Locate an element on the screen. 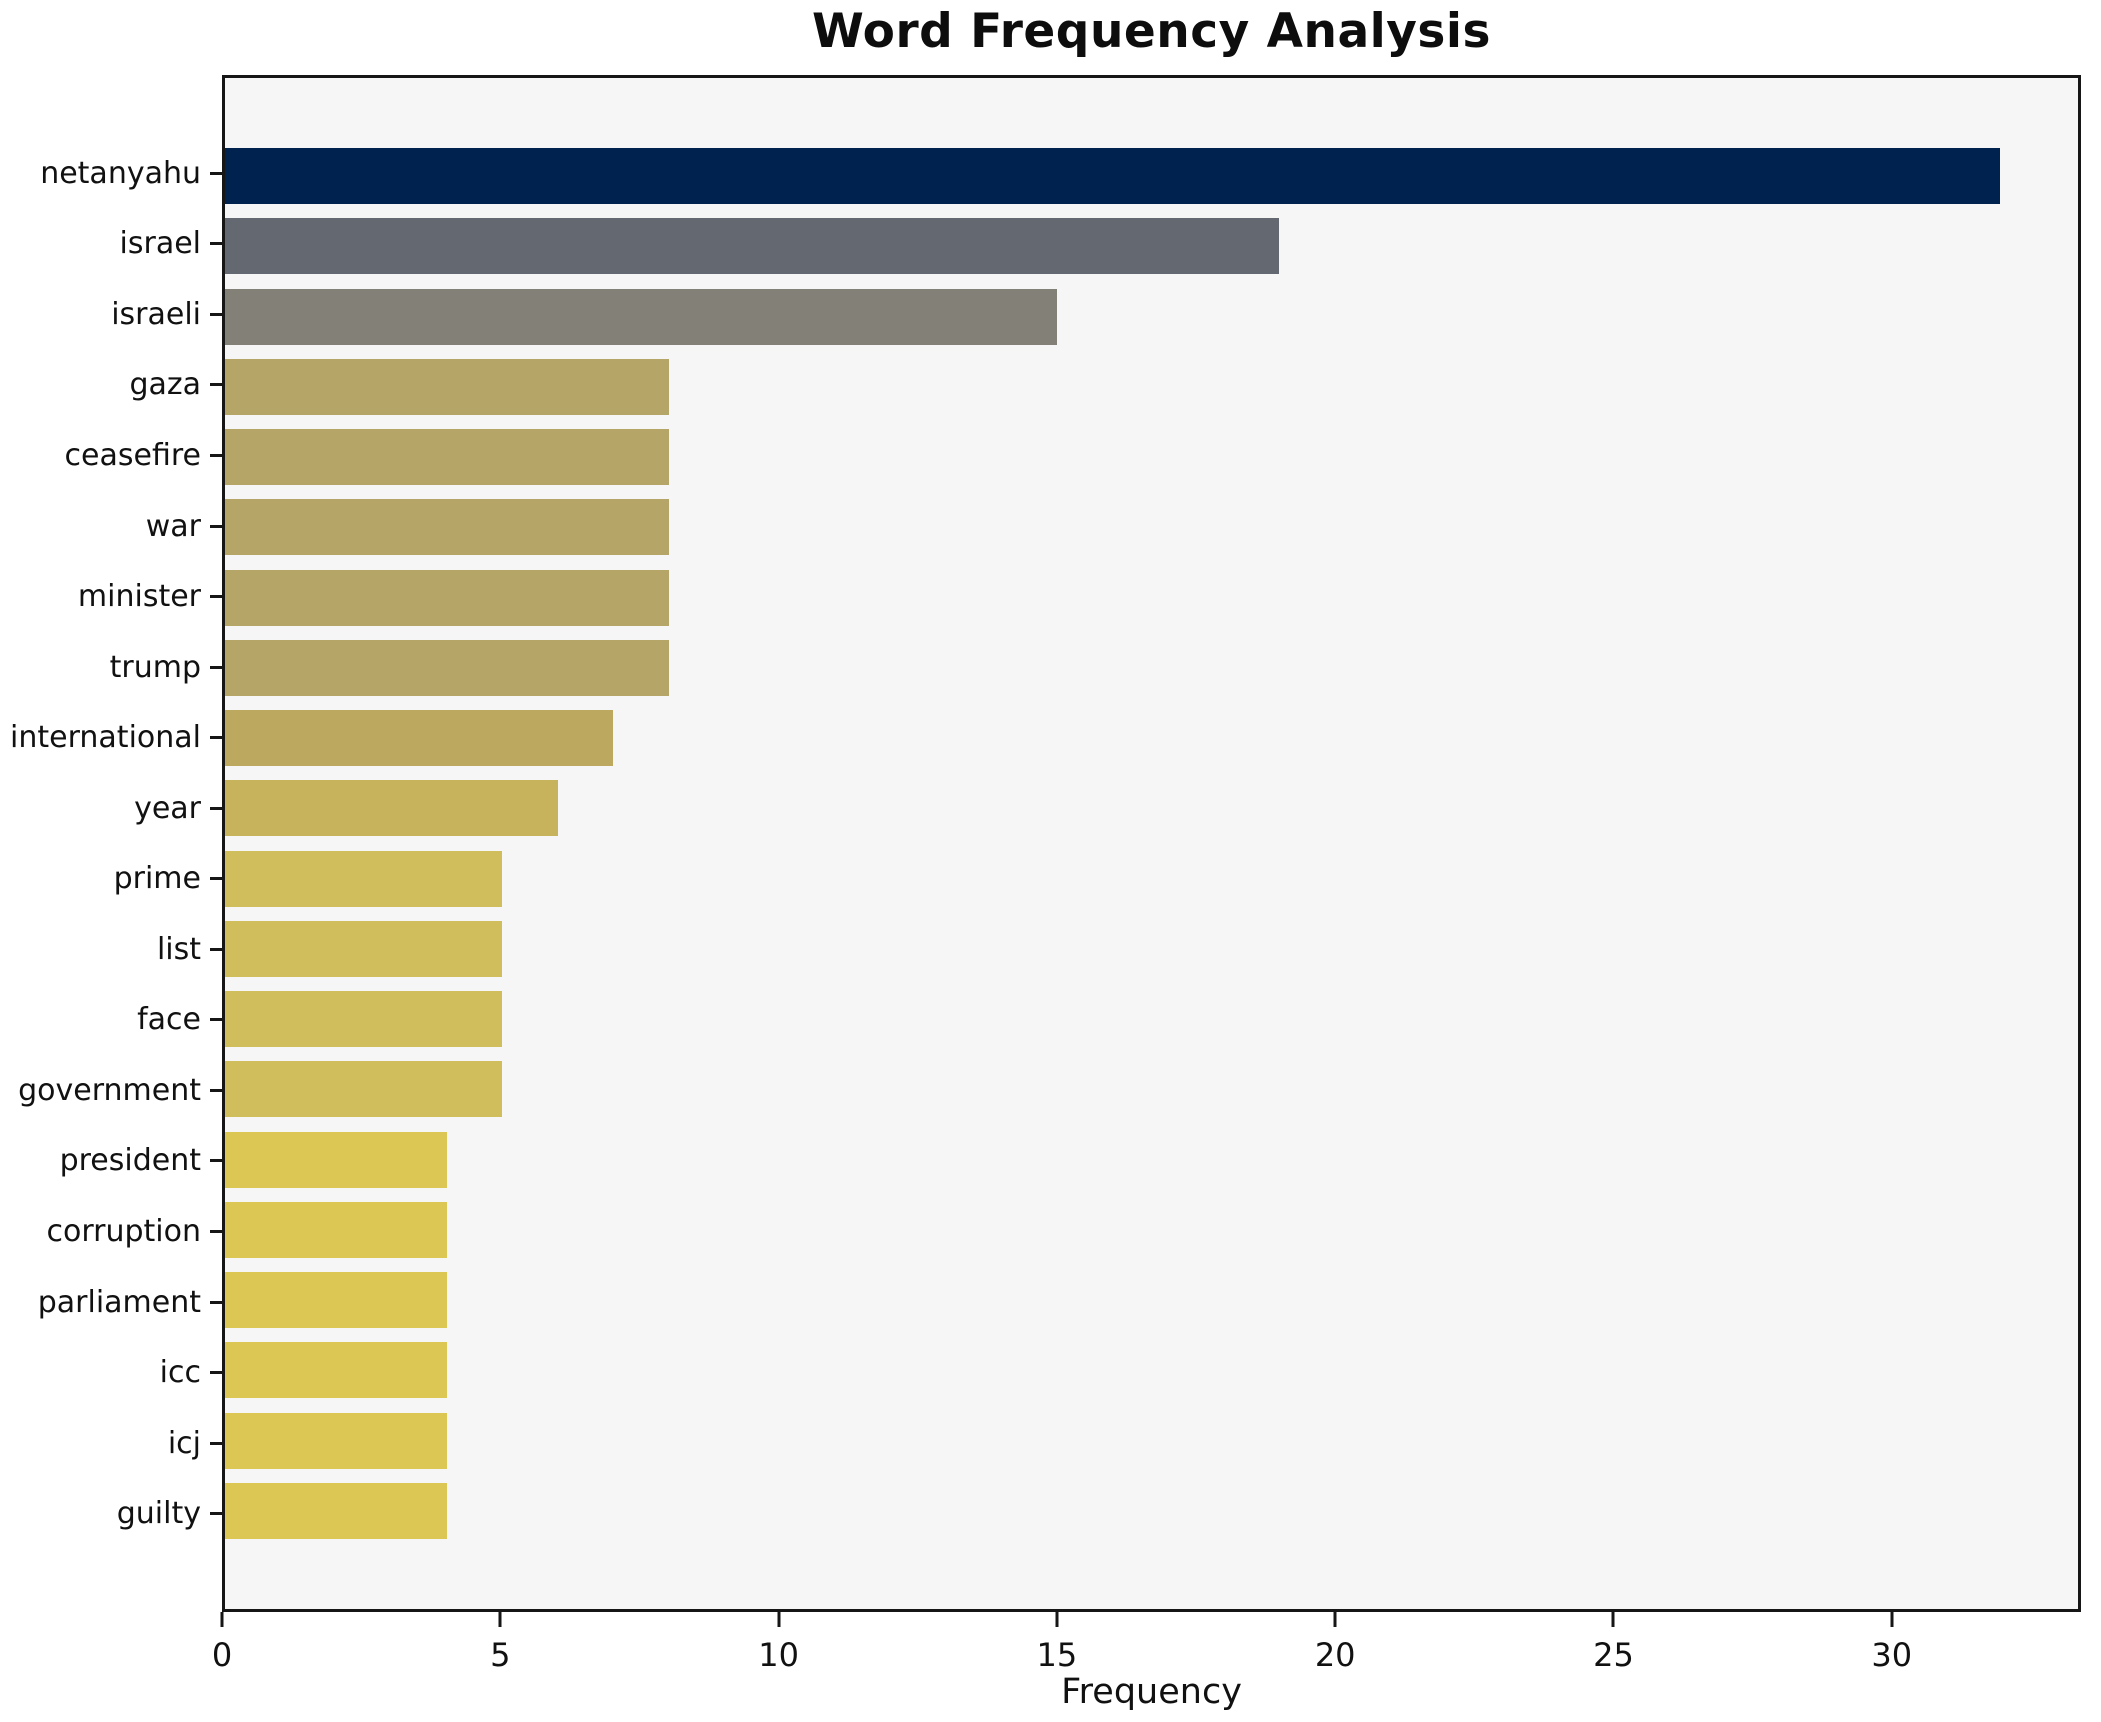  y-tick-label: corruption is located at coordinates (123, 1231).